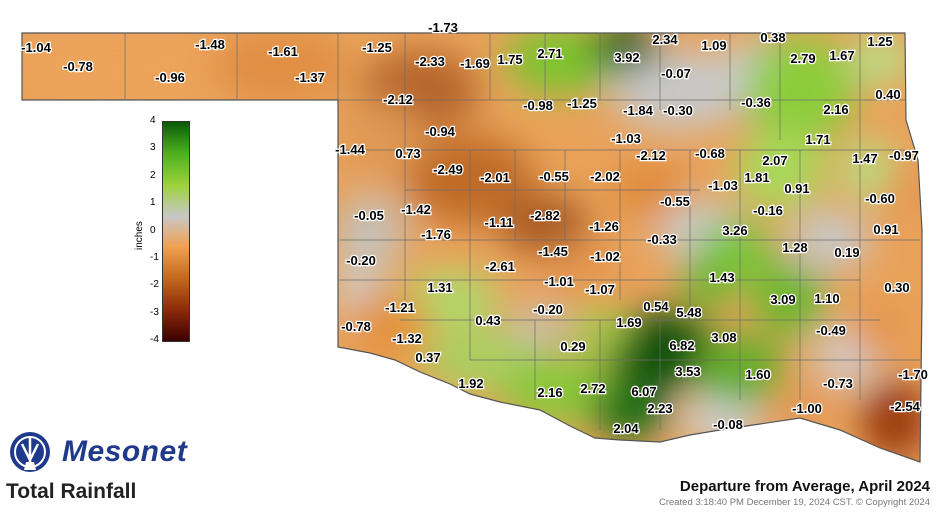 Image resolution: width=936 pixels, height=512 pixels. What do you see at coordinates (887, 94) in the screenshot?
I see `station-value: 0.40` at bounding box center [887, 94].